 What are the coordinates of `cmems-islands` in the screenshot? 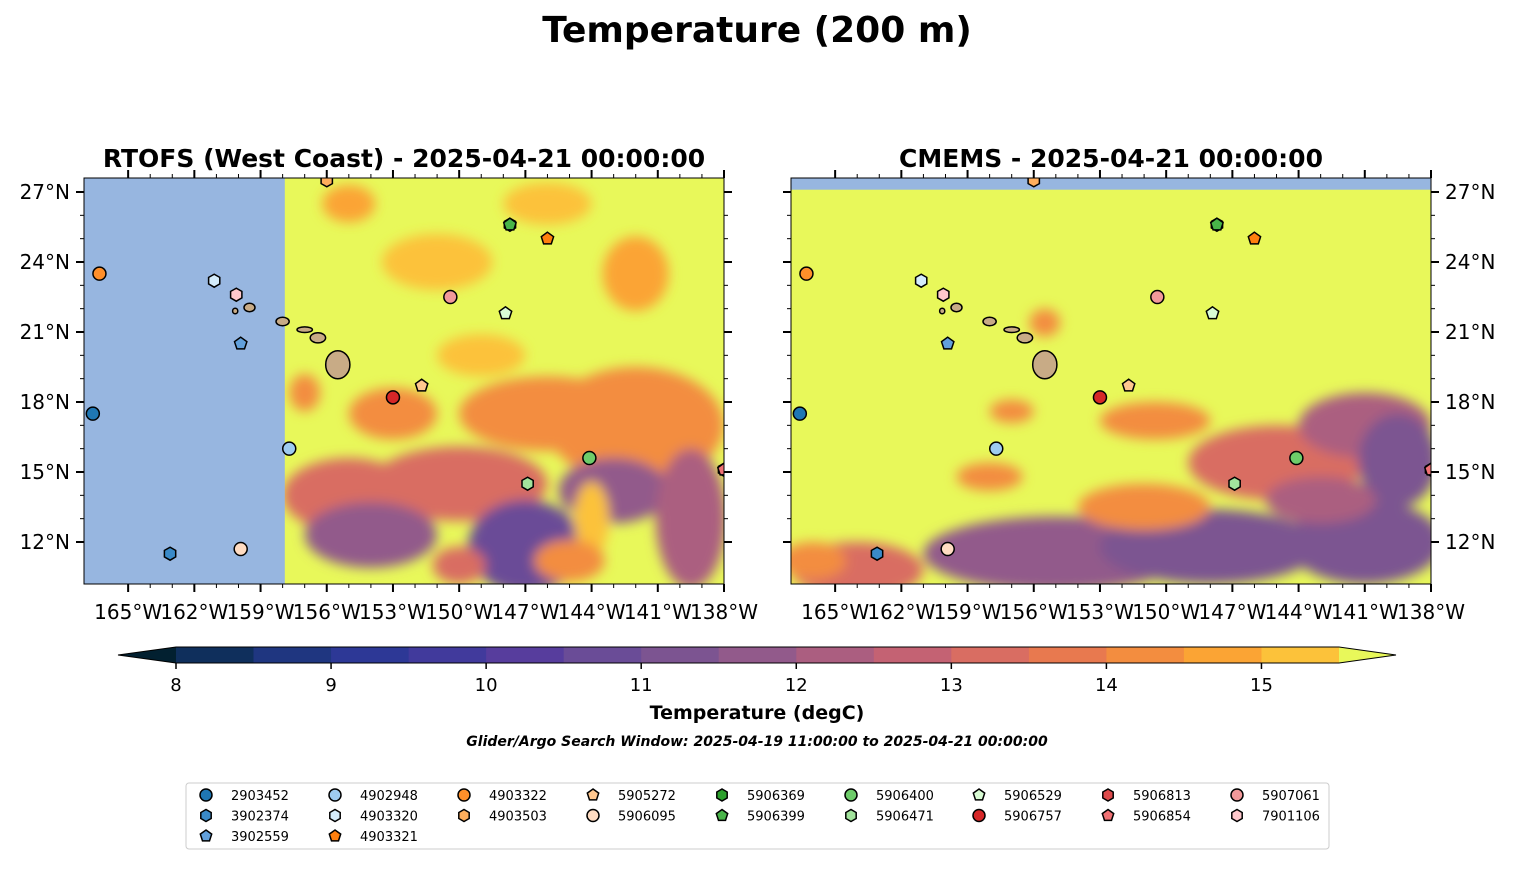 It's located at (998, 341).